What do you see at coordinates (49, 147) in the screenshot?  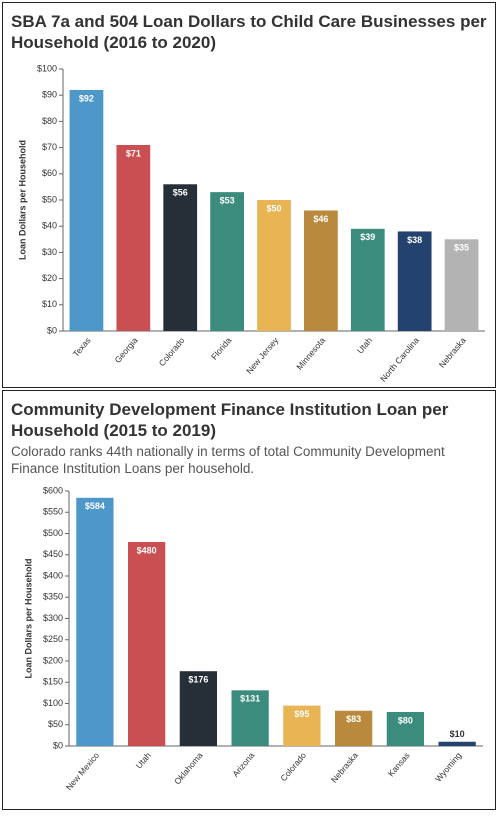 I see `y-tick-label: $70` at bounding box center [49, 147].